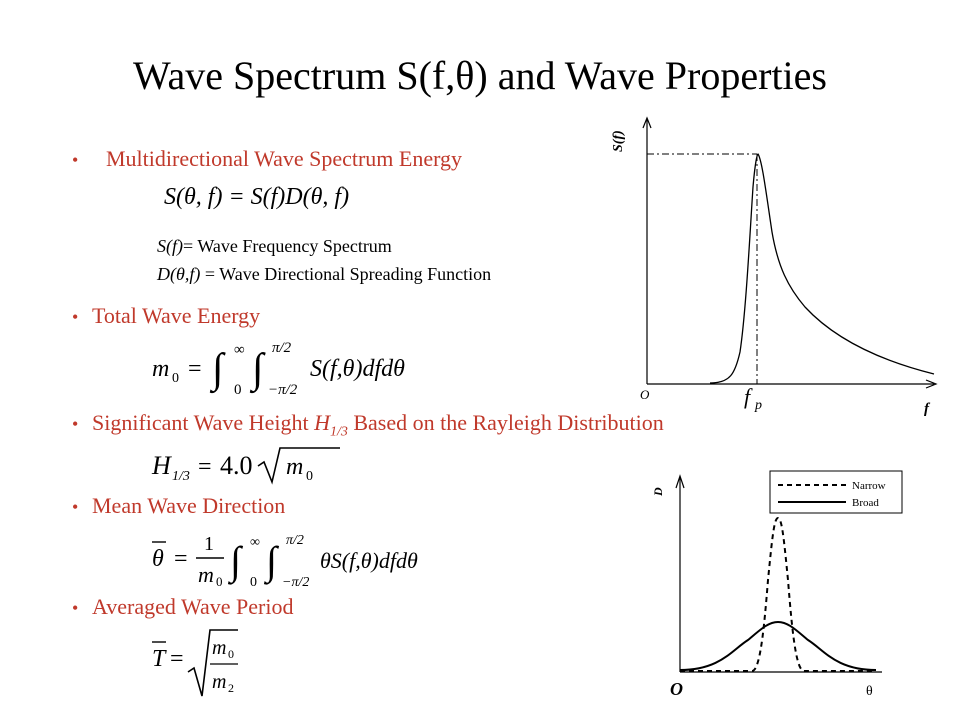 The height and width of the screenshot is (720, 960). Describe the element at coordinates (284, 158) in the screenshot. I see `bullet-text: Multidirectional Wave Spectrum Energy` at that location.